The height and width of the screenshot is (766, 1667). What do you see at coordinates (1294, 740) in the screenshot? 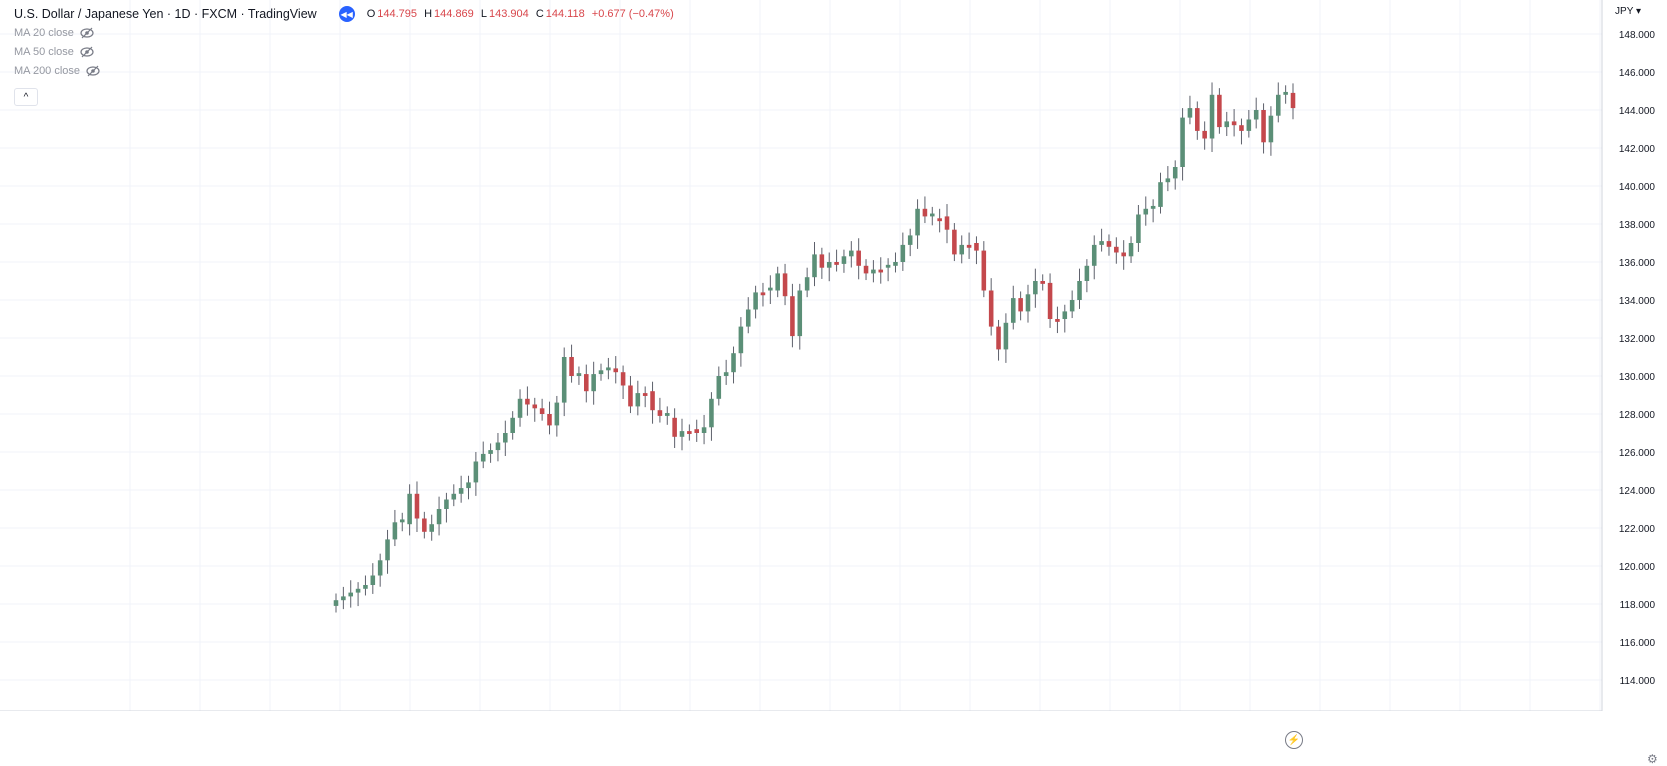
I see `lightning-icon: ⚡` at bounding box center [1294, 740].